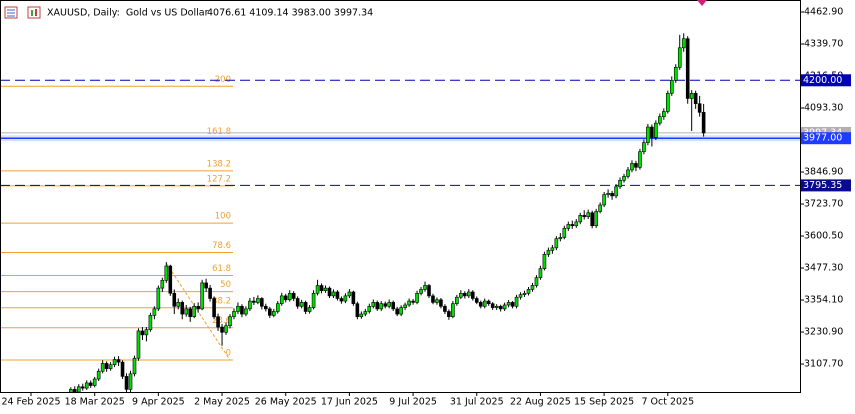 The height and width of the screenshot is (414, 855). I want to click on y-tick-label: 4093.30, so click(823, 108).